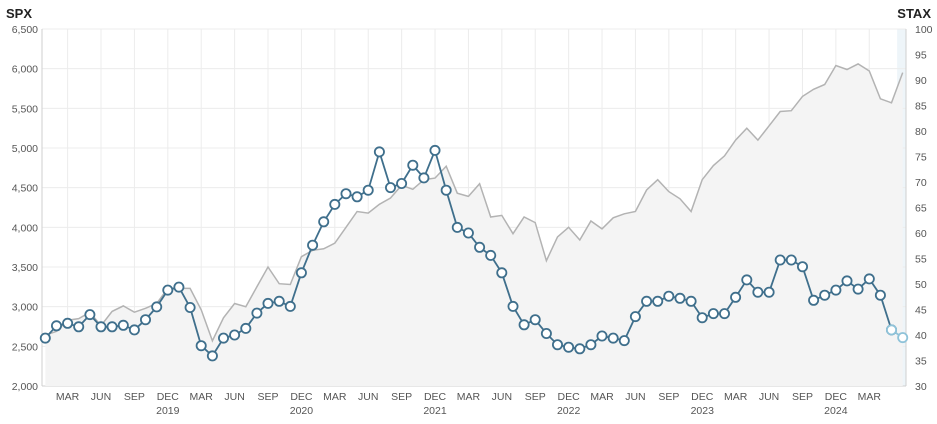 Image resolution: width=937 pixels, height=424 pixels. What do you see at coordinates (921, 107) in the screenshot?
I see `right-tick-label: 85` at bounding box center [921, 107].